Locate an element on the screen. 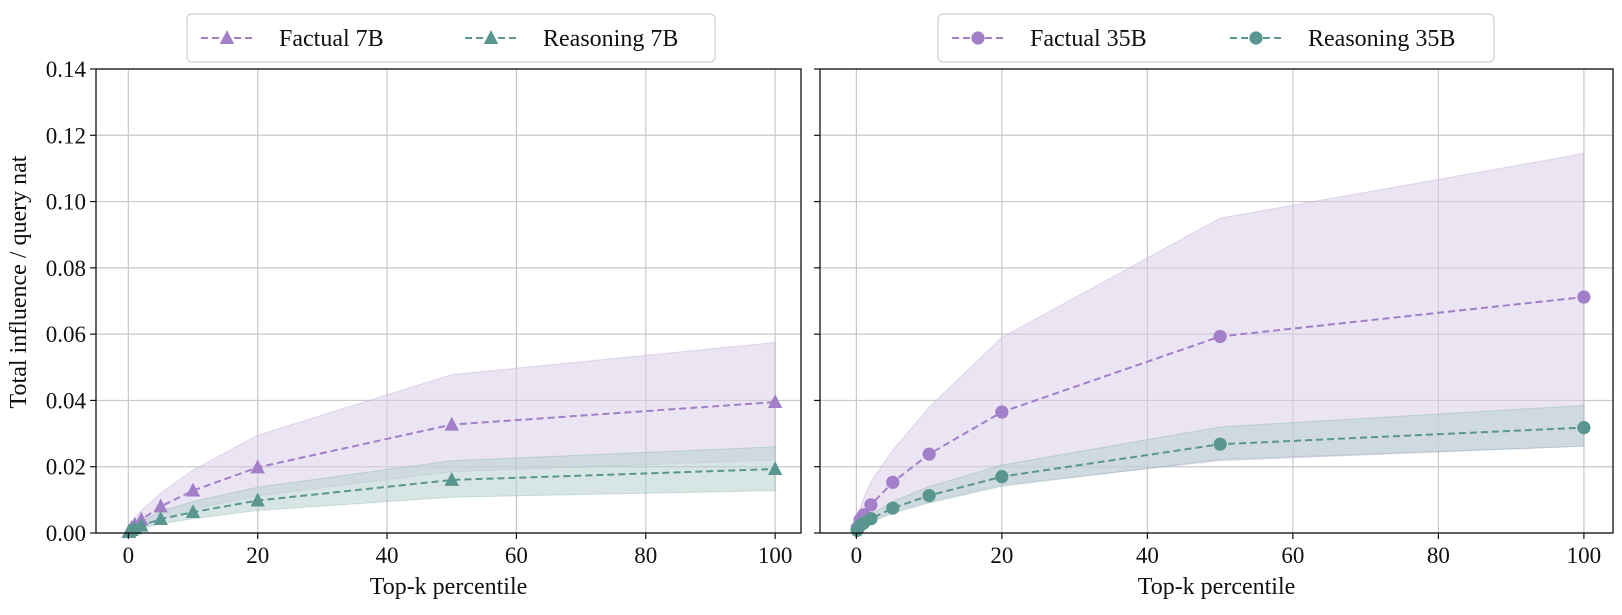 This screenshot has height=615, width=1622. y-tick-label: 0.06 is located at coordinates (66, 334).